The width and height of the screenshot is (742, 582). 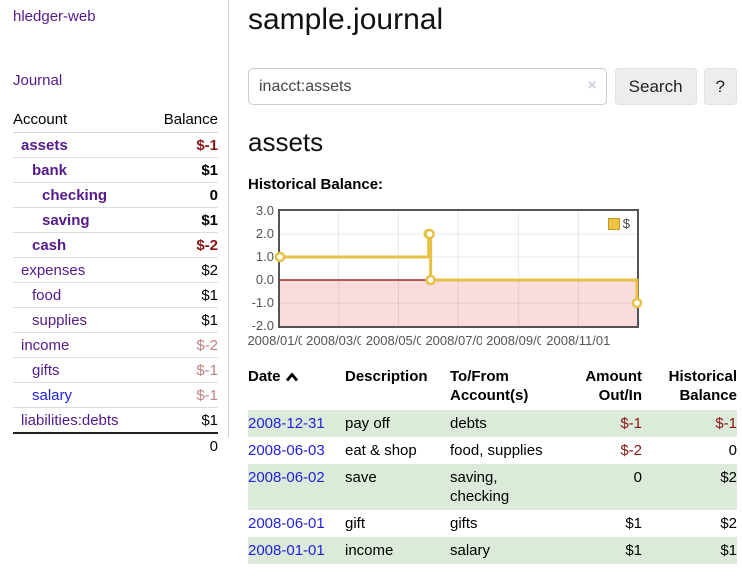 What do you see at coordinates (316, 184) in the screenshot?
I see `chart-title: Historical Balance:` at bounding box center [316, 184].